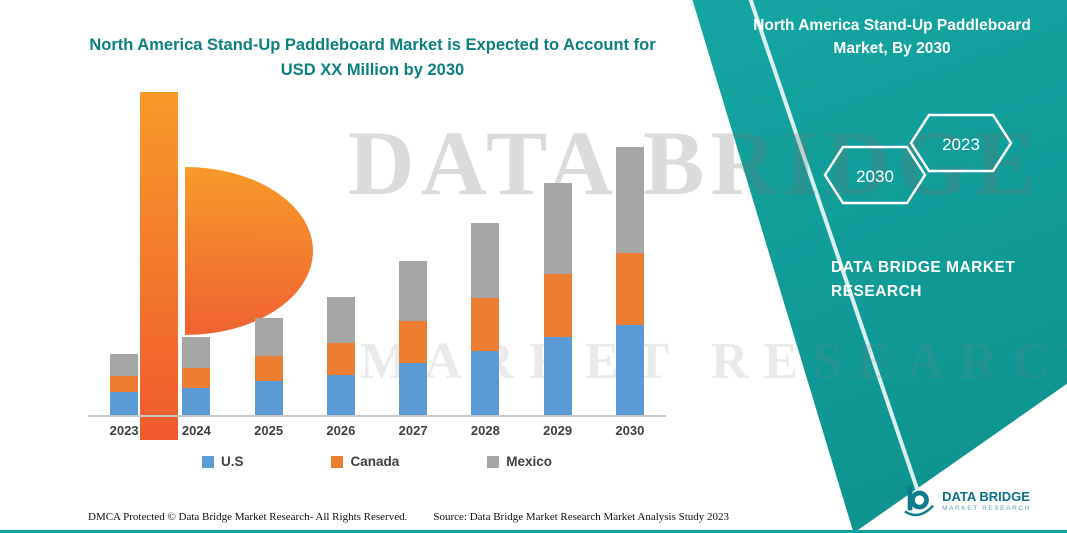  I want to click on legend-item-canada: Canada, so click(365, 461).